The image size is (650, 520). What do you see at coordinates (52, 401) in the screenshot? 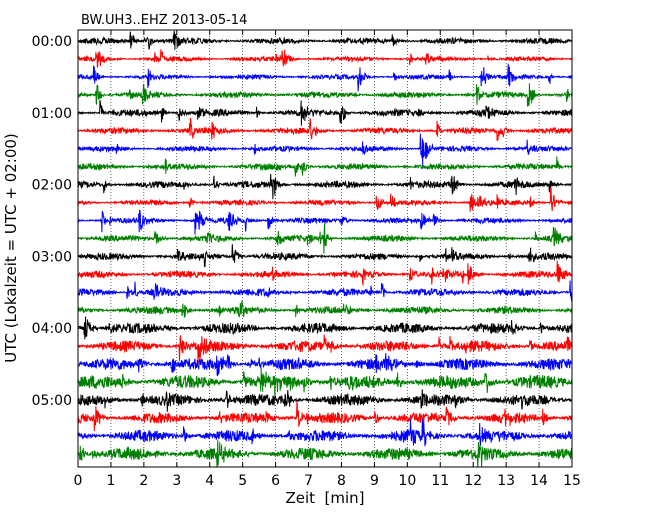
I see `y-tick-label: 05:00` at bounding box center [52, 401].